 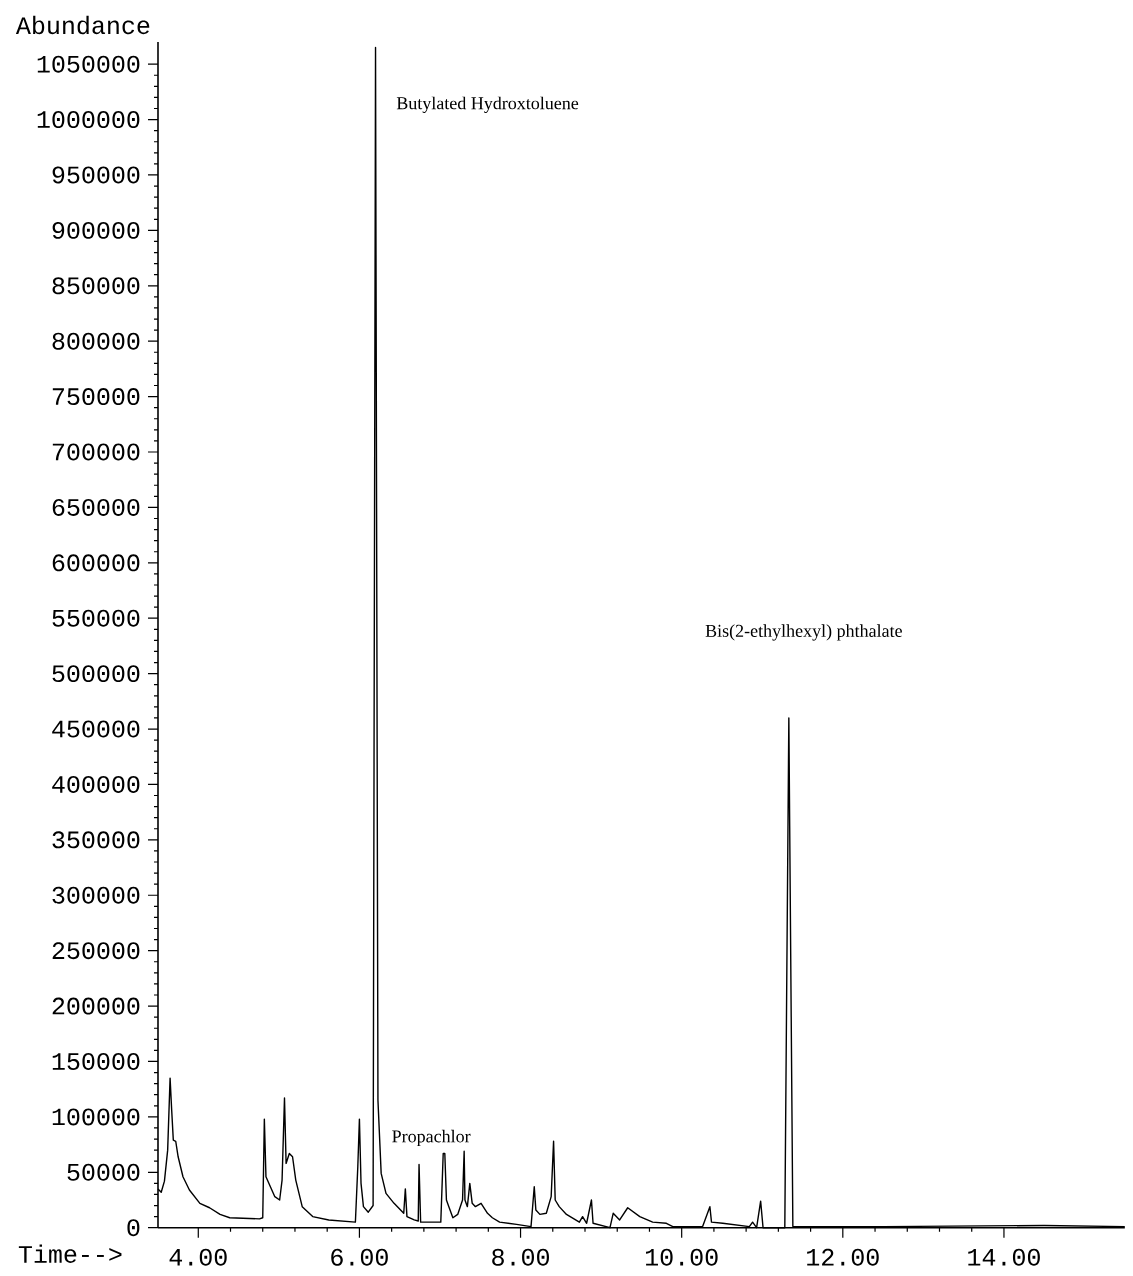 What do you see at coordinates (682, 1257) in the screenshot?
I see `x-tick-label: 10.00` at bounding box center [682, 1257].